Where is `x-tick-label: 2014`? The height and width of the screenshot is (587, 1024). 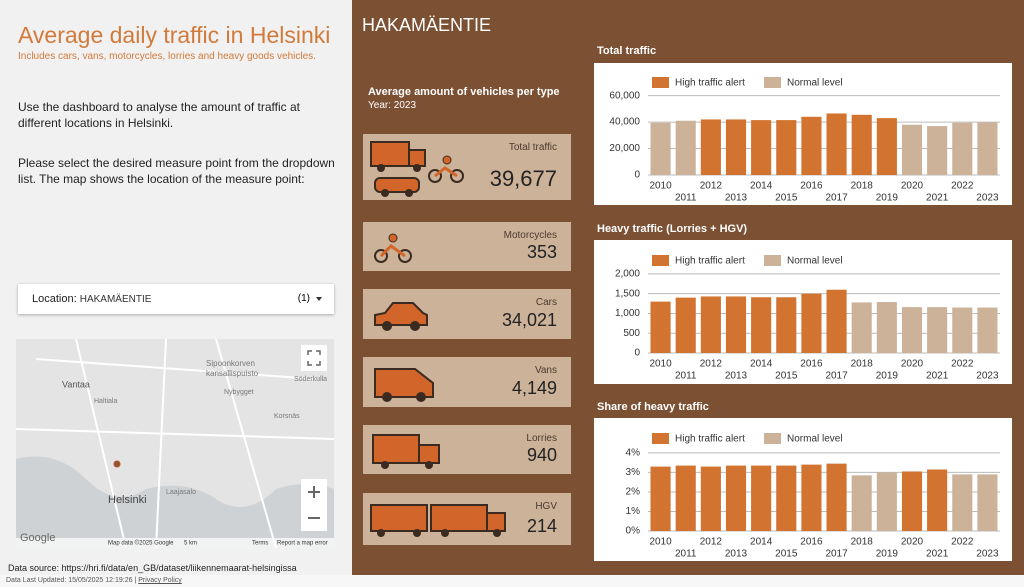
x-tick-label: 2014 is located at coordinates (761, 542).